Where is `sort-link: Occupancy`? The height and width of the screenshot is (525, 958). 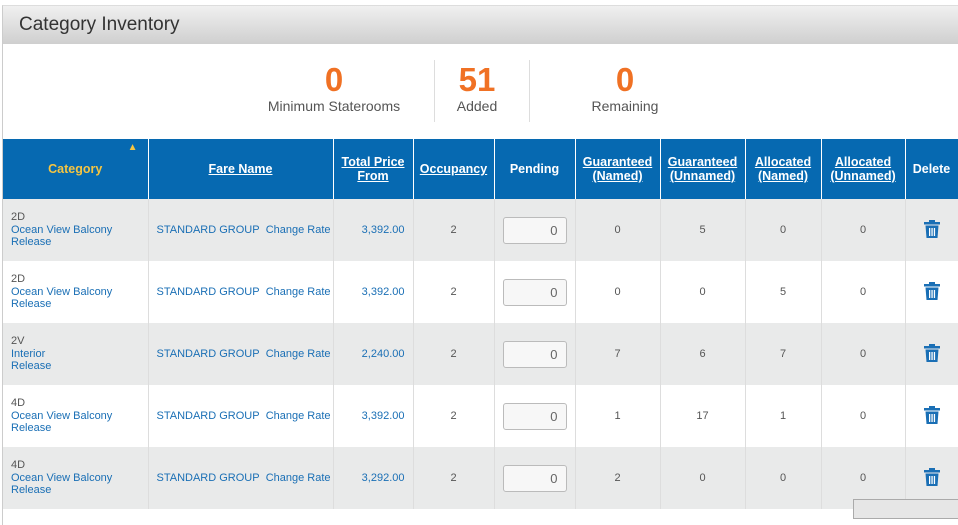
sort-link: Occupancy is located at coordinates (453, 169).